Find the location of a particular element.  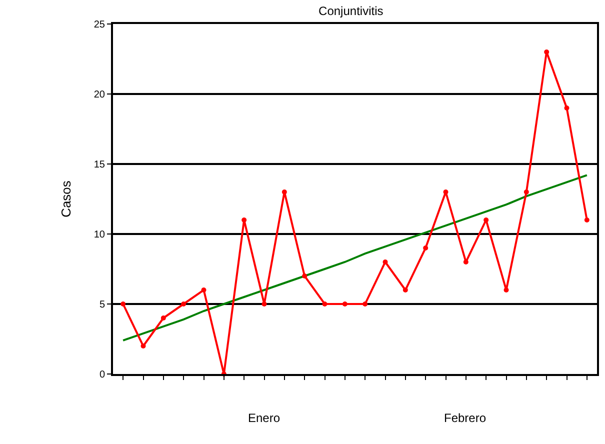

y-tick-label: 20 is located at coordinates (100, 95).